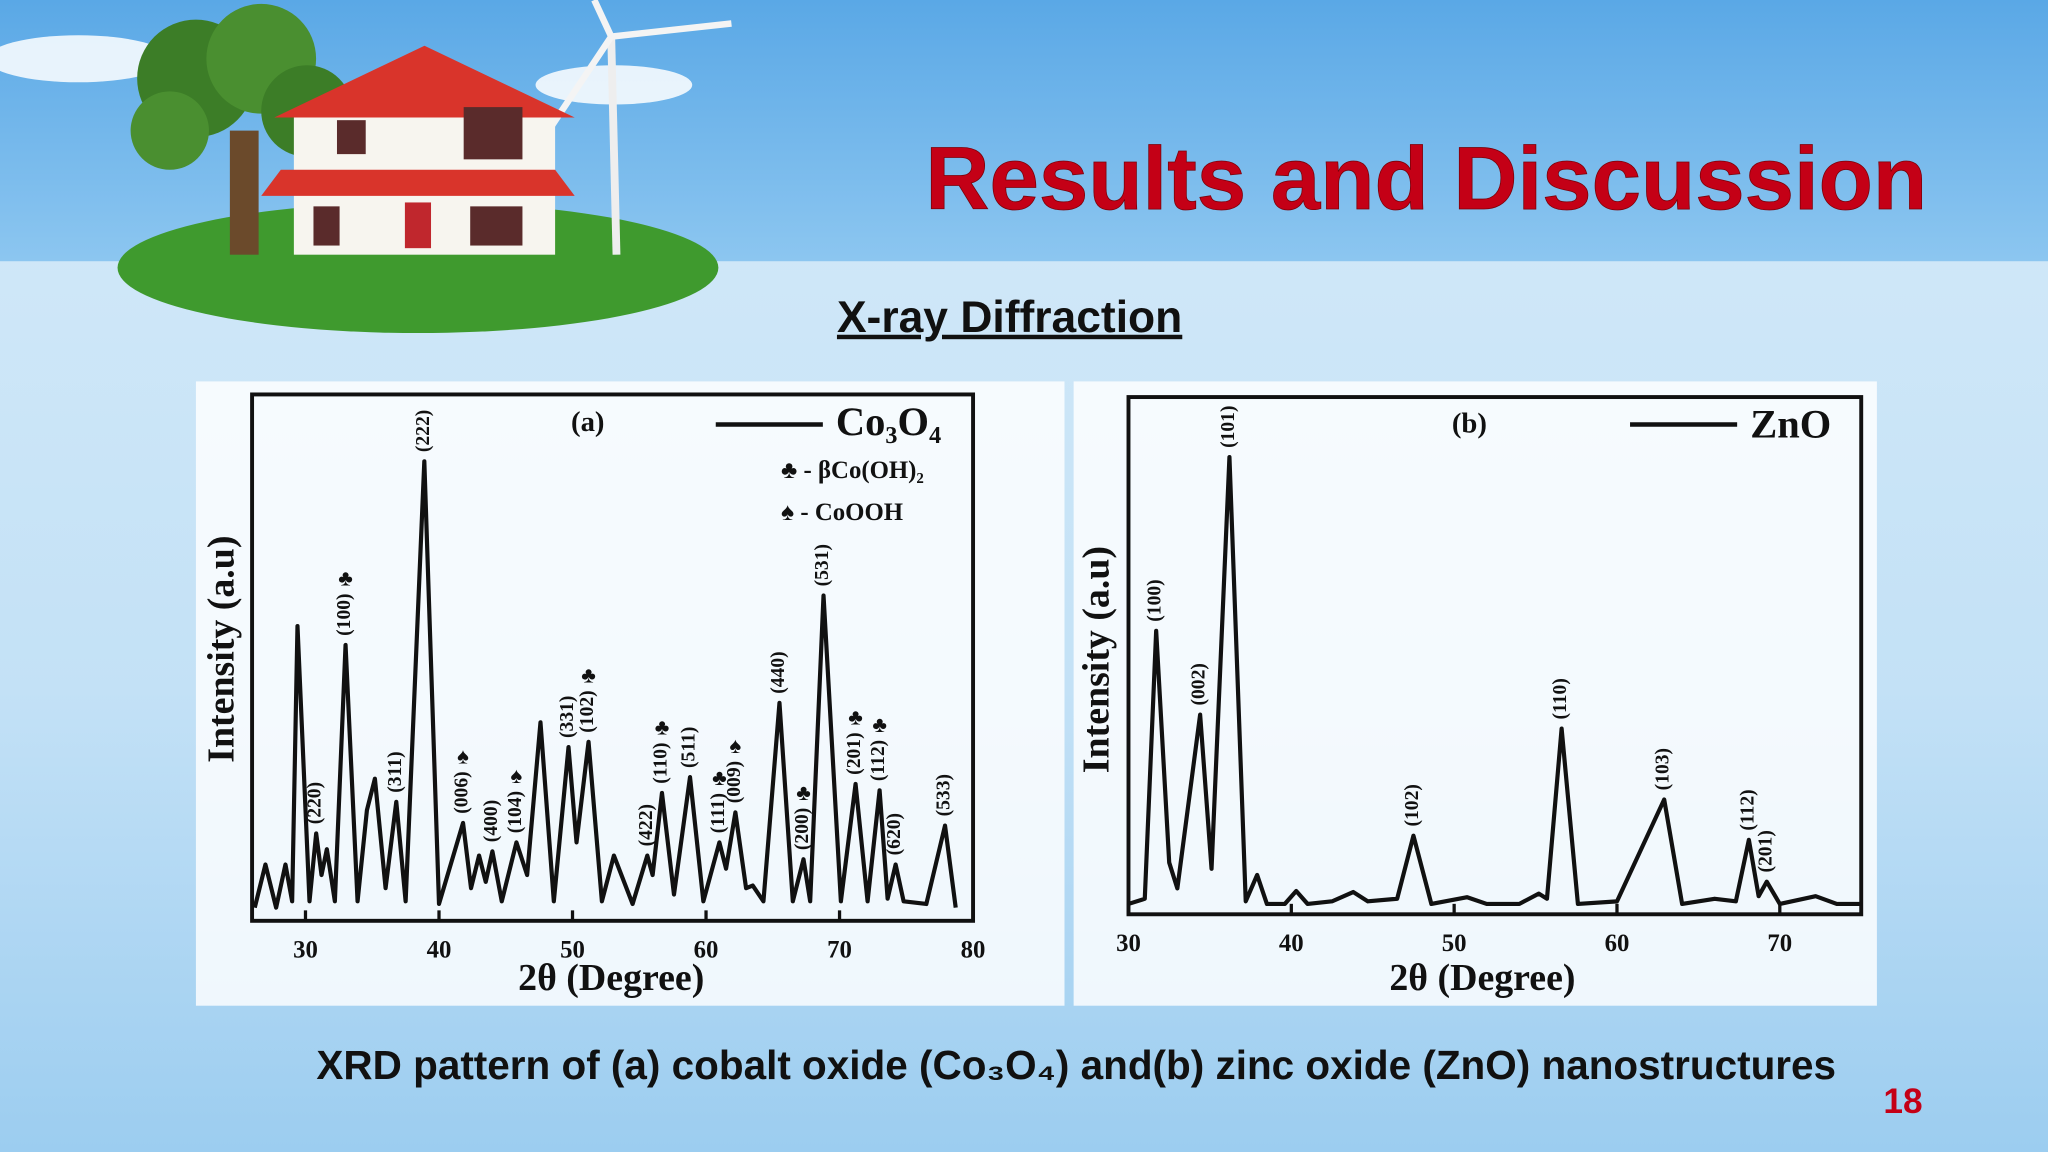  What do you see at coordinates (689, 747) in the screenshot?
I see `peak-label: (511)` at bounding box center [689, 747].